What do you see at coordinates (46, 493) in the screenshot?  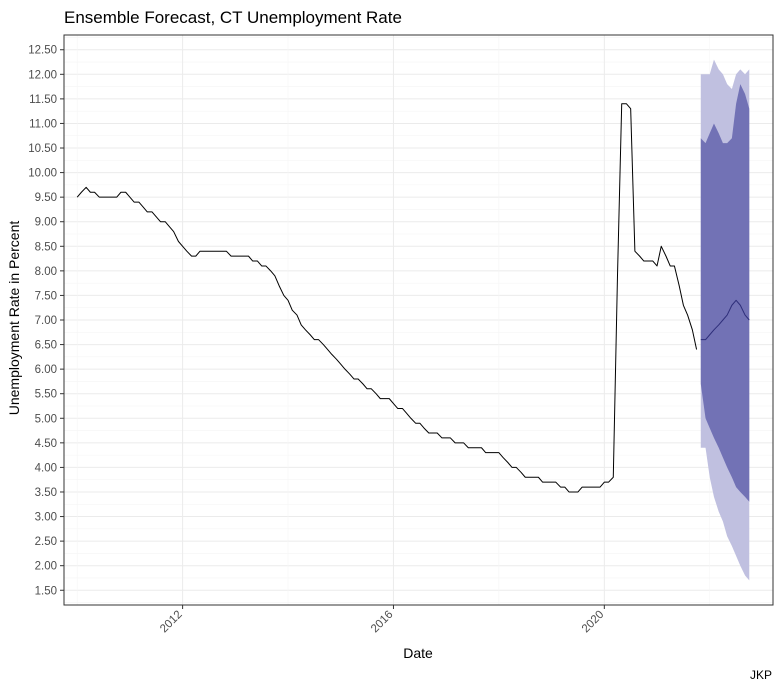 I see `y-tick-label: 3.50` at bounding box center [46, 493].